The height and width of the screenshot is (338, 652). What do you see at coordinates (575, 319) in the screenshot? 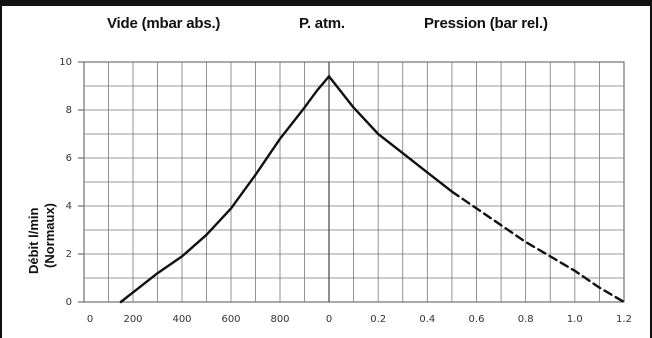
I see `x-tick-label-pressure: 1.0` at bounding box center [575, 319].